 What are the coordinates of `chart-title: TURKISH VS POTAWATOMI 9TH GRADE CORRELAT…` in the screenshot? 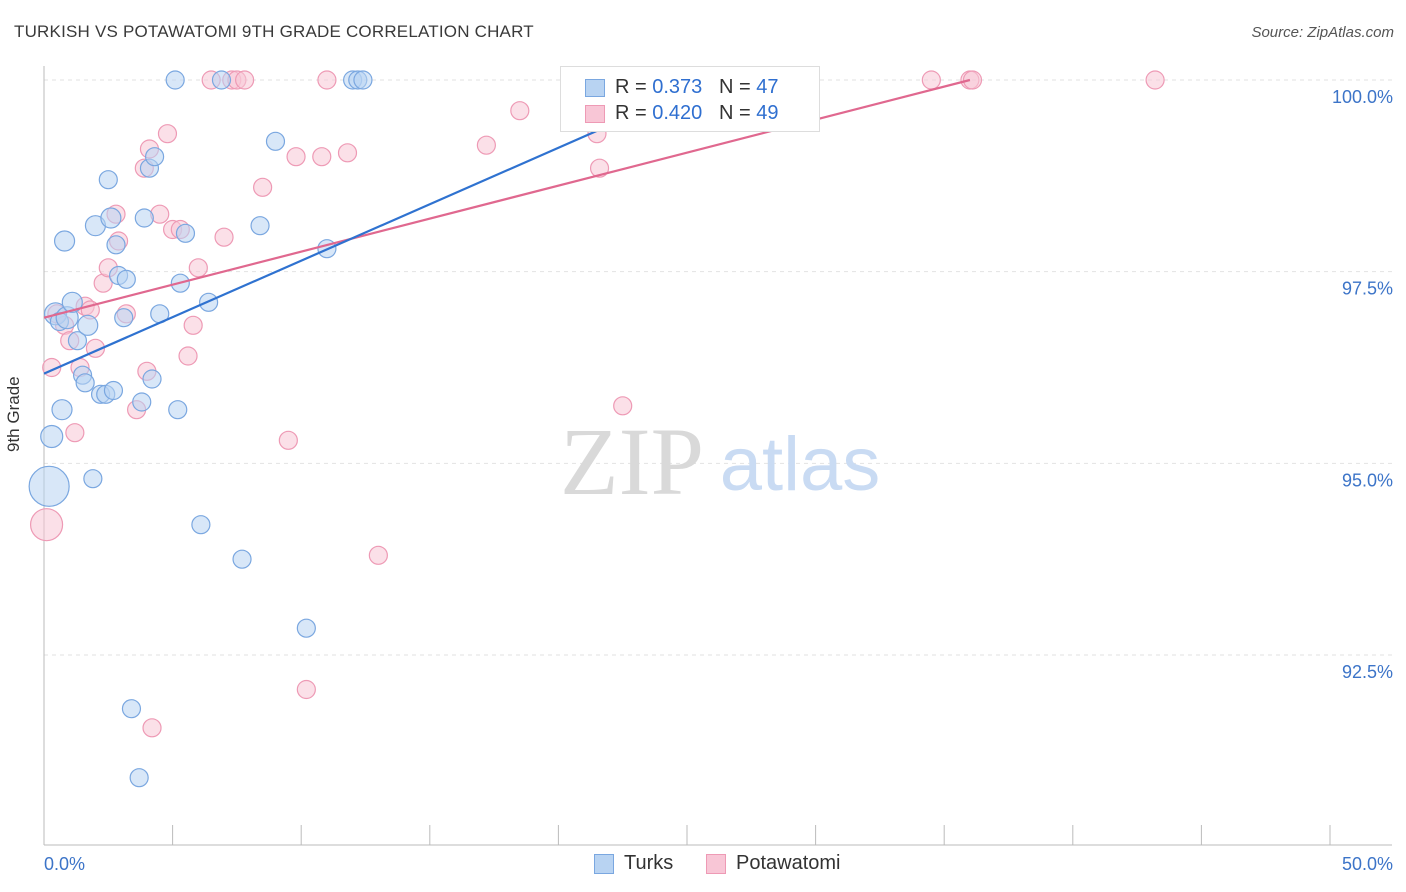 It's located at (274, 31).